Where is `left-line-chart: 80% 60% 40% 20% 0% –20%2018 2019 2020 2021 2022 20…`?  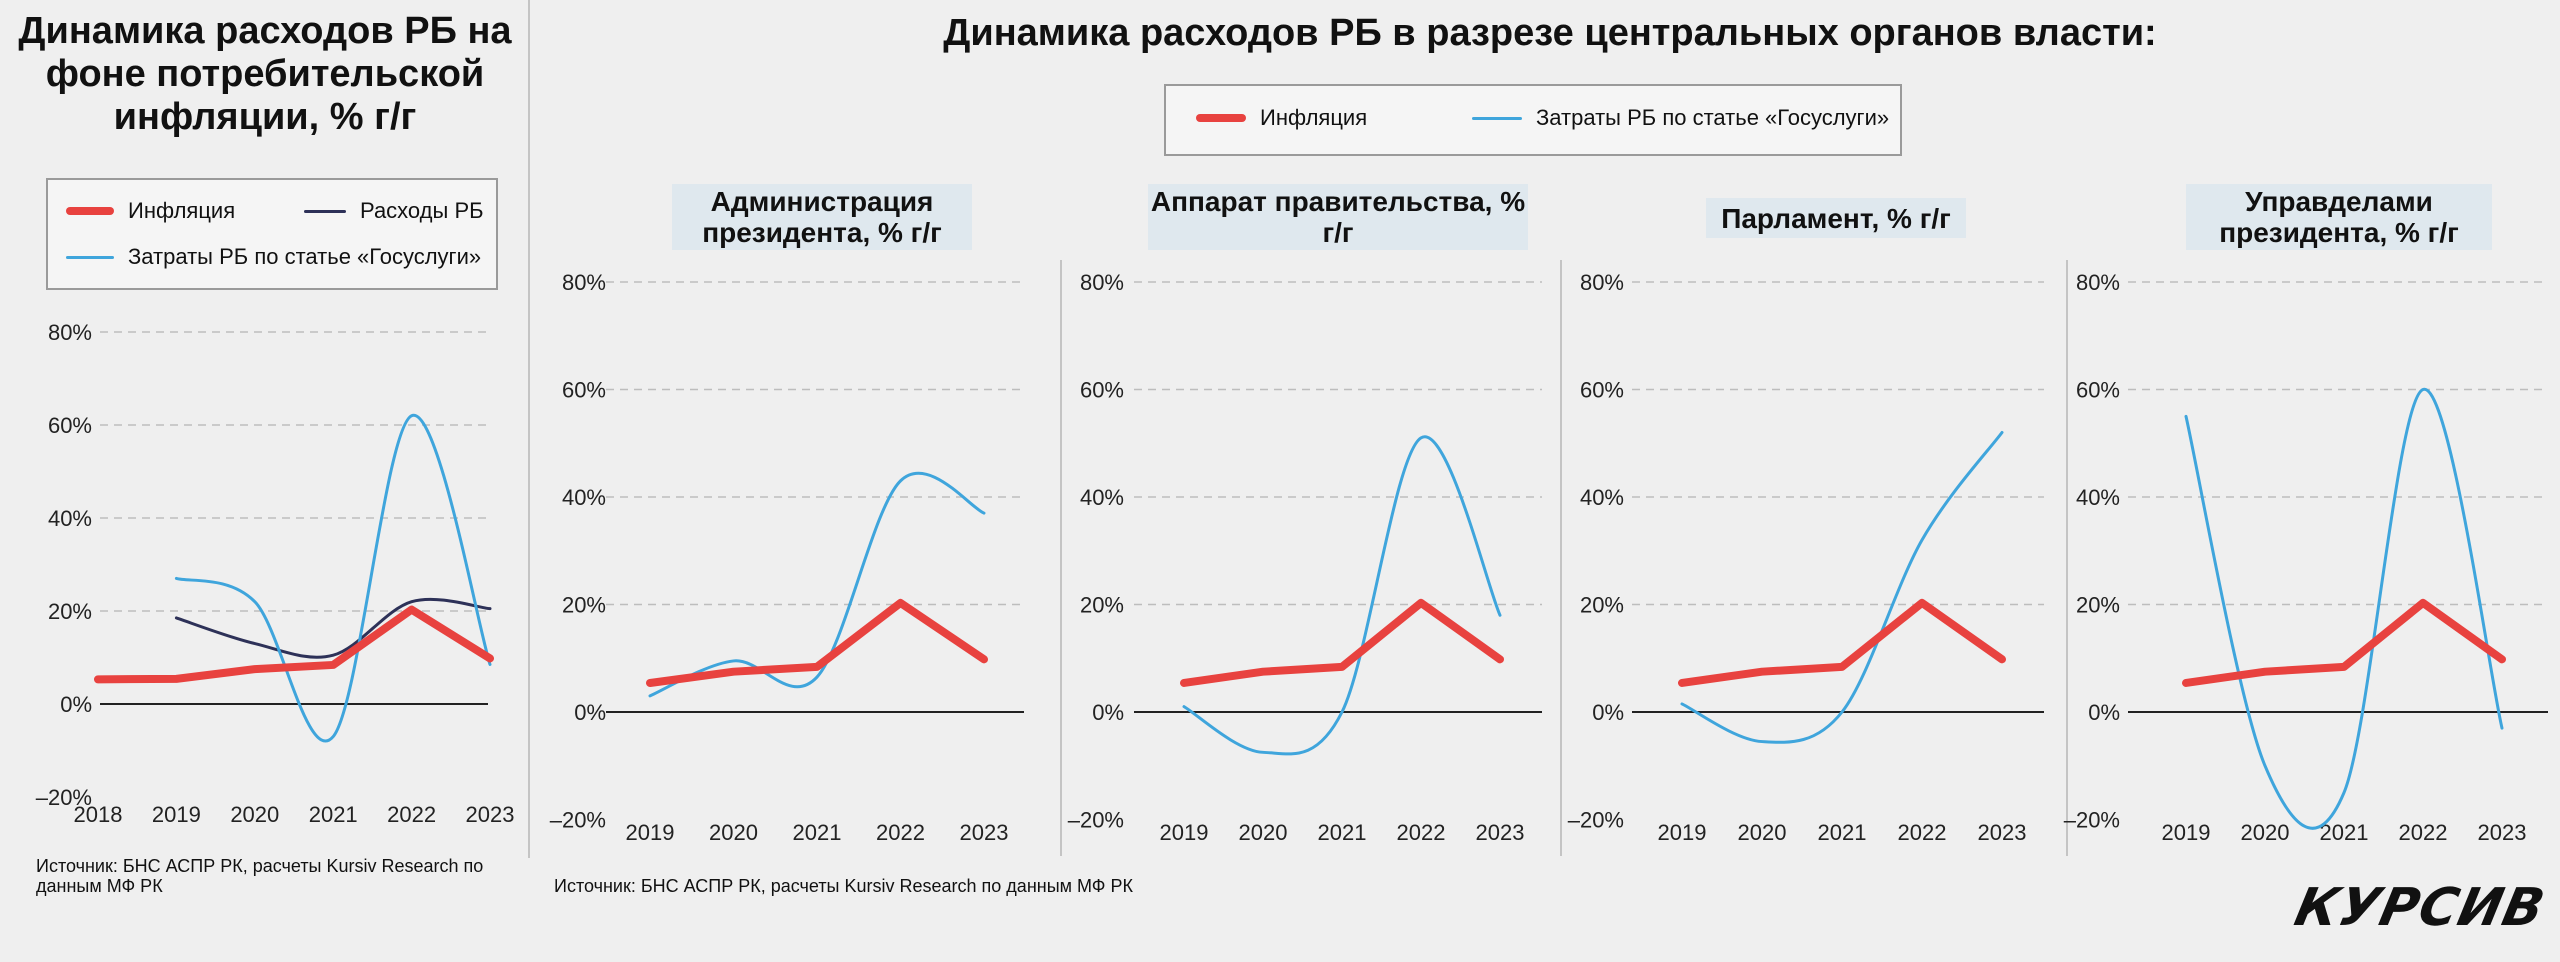
left-line-chart: 80% 60% 40% 20% 0% –20%2018 2019 2020 2021 2022 20… is located at coordinates (275, 573).